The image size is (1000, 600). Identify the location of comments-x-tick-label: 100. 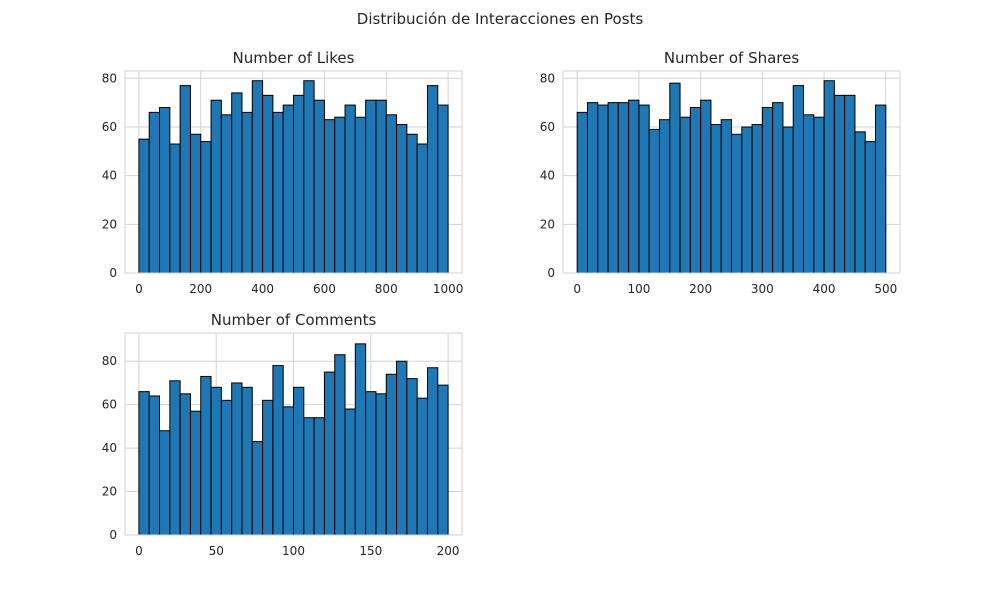
(293, 551).